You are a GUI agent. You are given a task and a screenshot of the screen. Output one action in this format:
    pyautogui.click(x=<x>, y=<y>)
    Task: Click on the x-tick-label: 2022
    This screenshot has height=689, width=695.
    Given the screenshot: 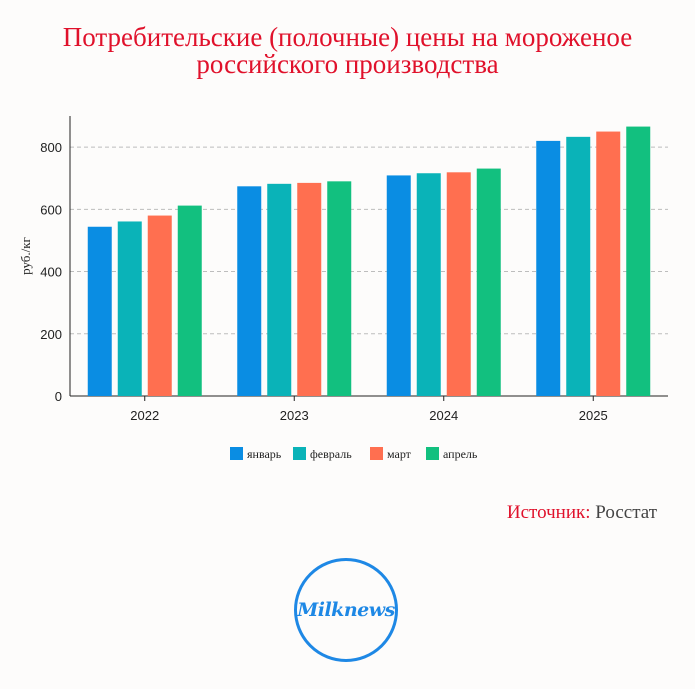 What is the action you would take?
    pyautogui.click(x=144, y=415)
    